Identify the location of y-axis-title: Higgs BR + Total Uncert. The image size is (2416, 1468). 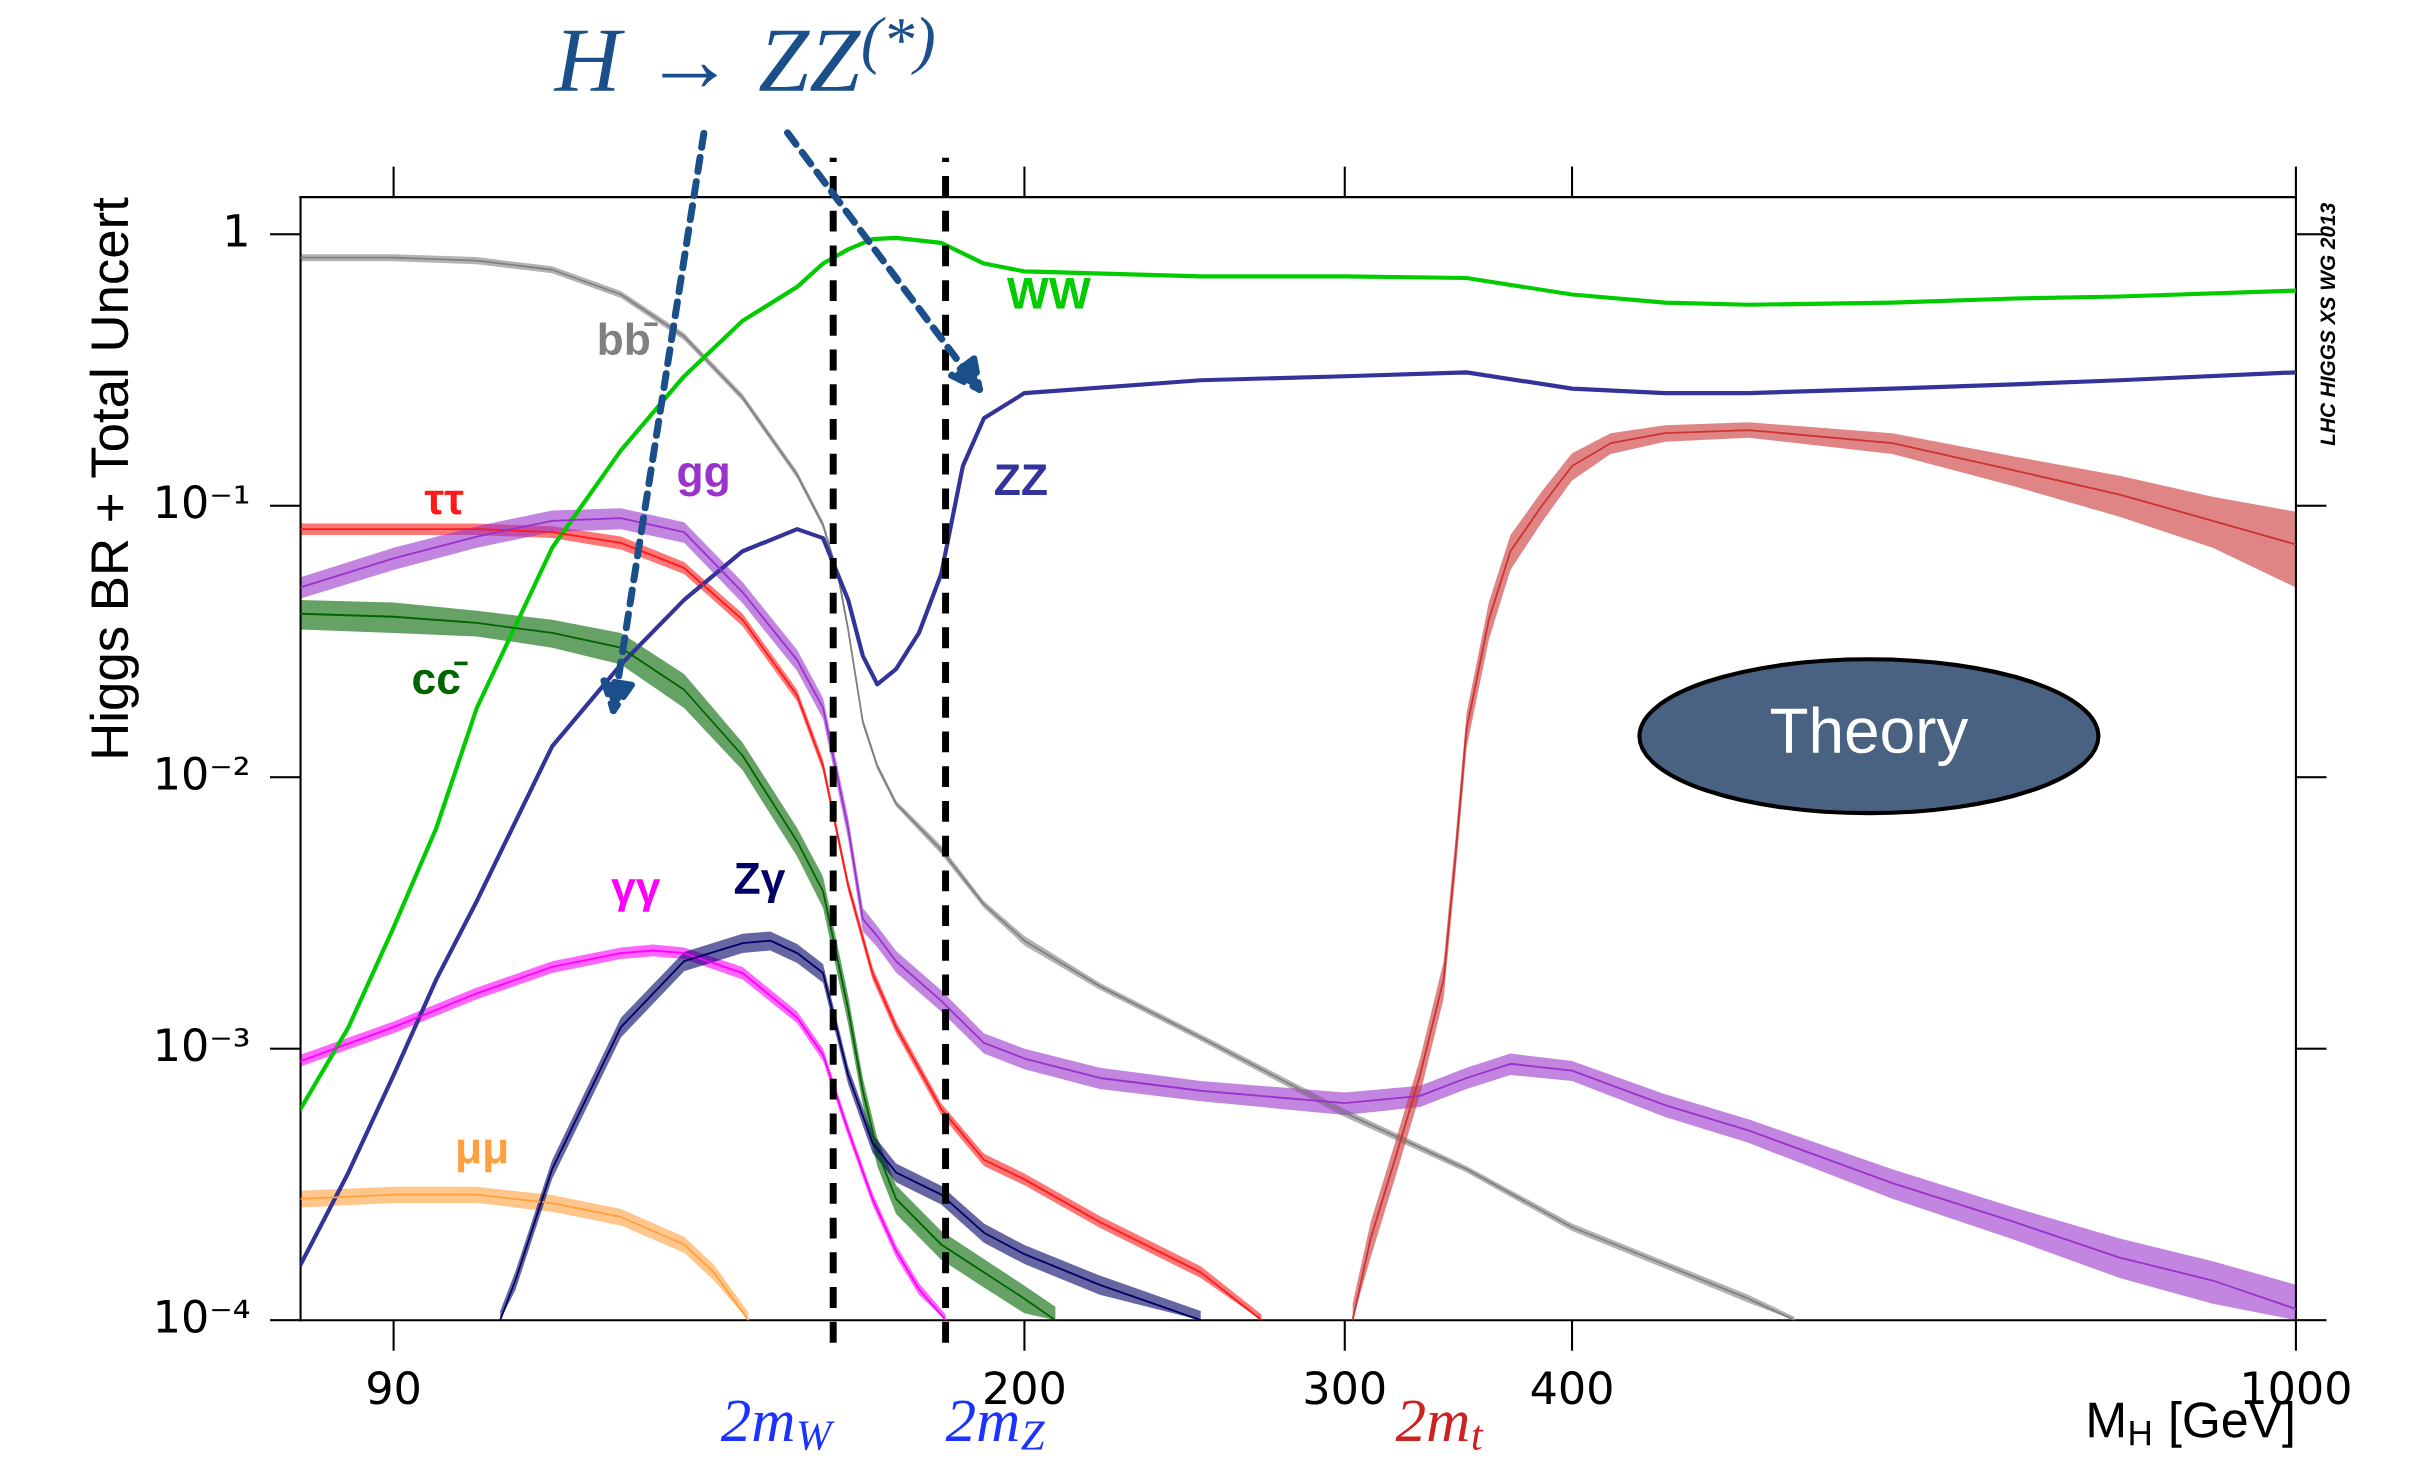
(114, 477).